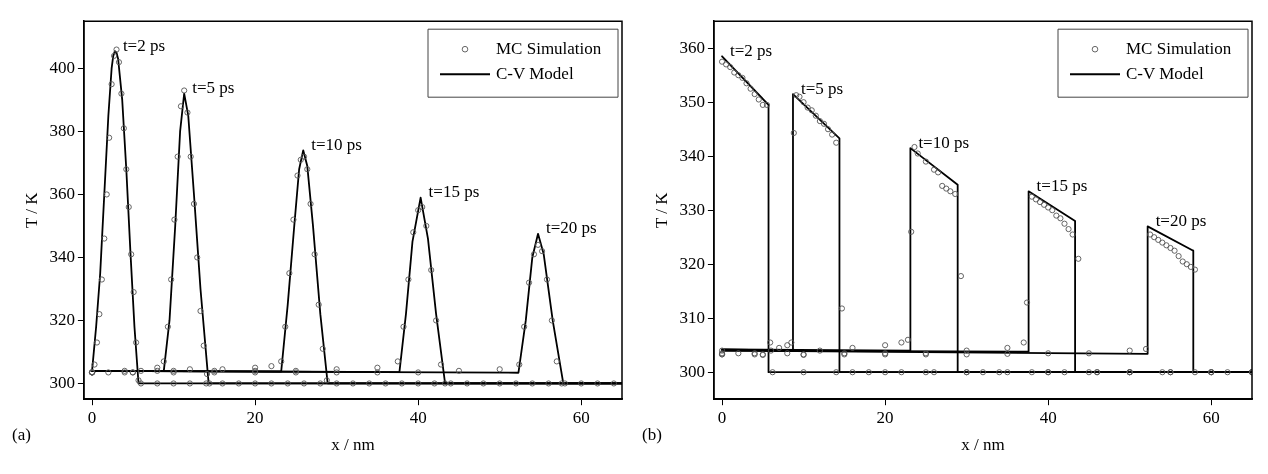  Describe the element at coordinates (692, 317) in the screenshot. I see `y-tick-label: 310` at that location.